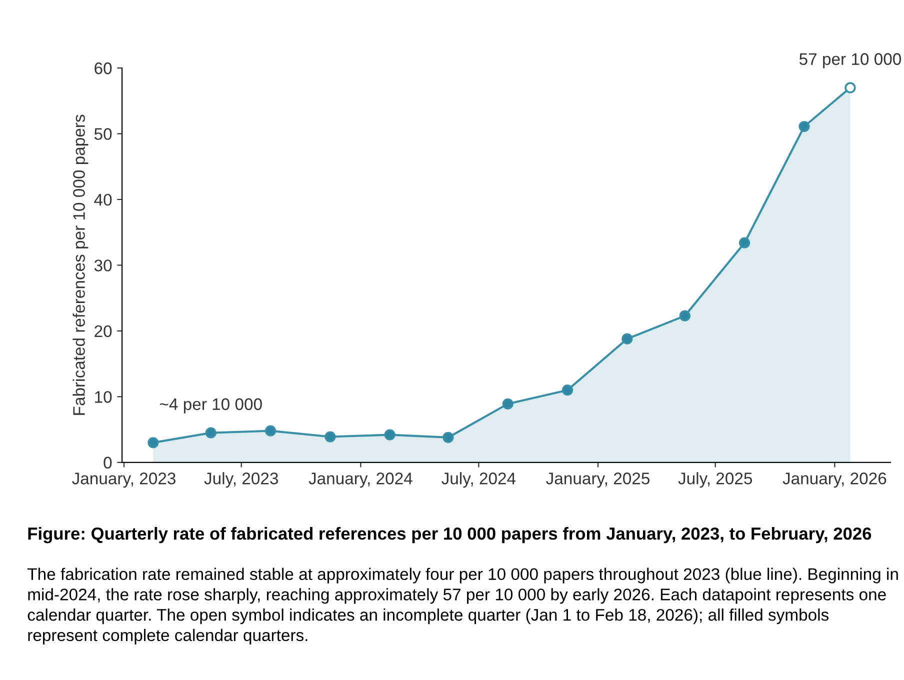 This screenshot has height=680, width=904. I want to click on annotation: ~4 per 10 000, so click(211, 406).